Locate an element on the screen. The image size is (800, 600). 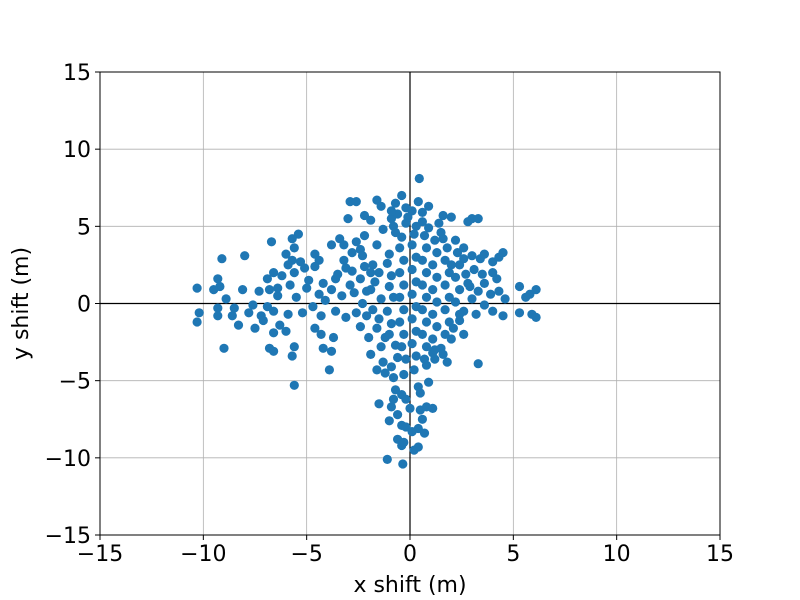
y-tick-label: 15 is located at coordinates (77, 73).